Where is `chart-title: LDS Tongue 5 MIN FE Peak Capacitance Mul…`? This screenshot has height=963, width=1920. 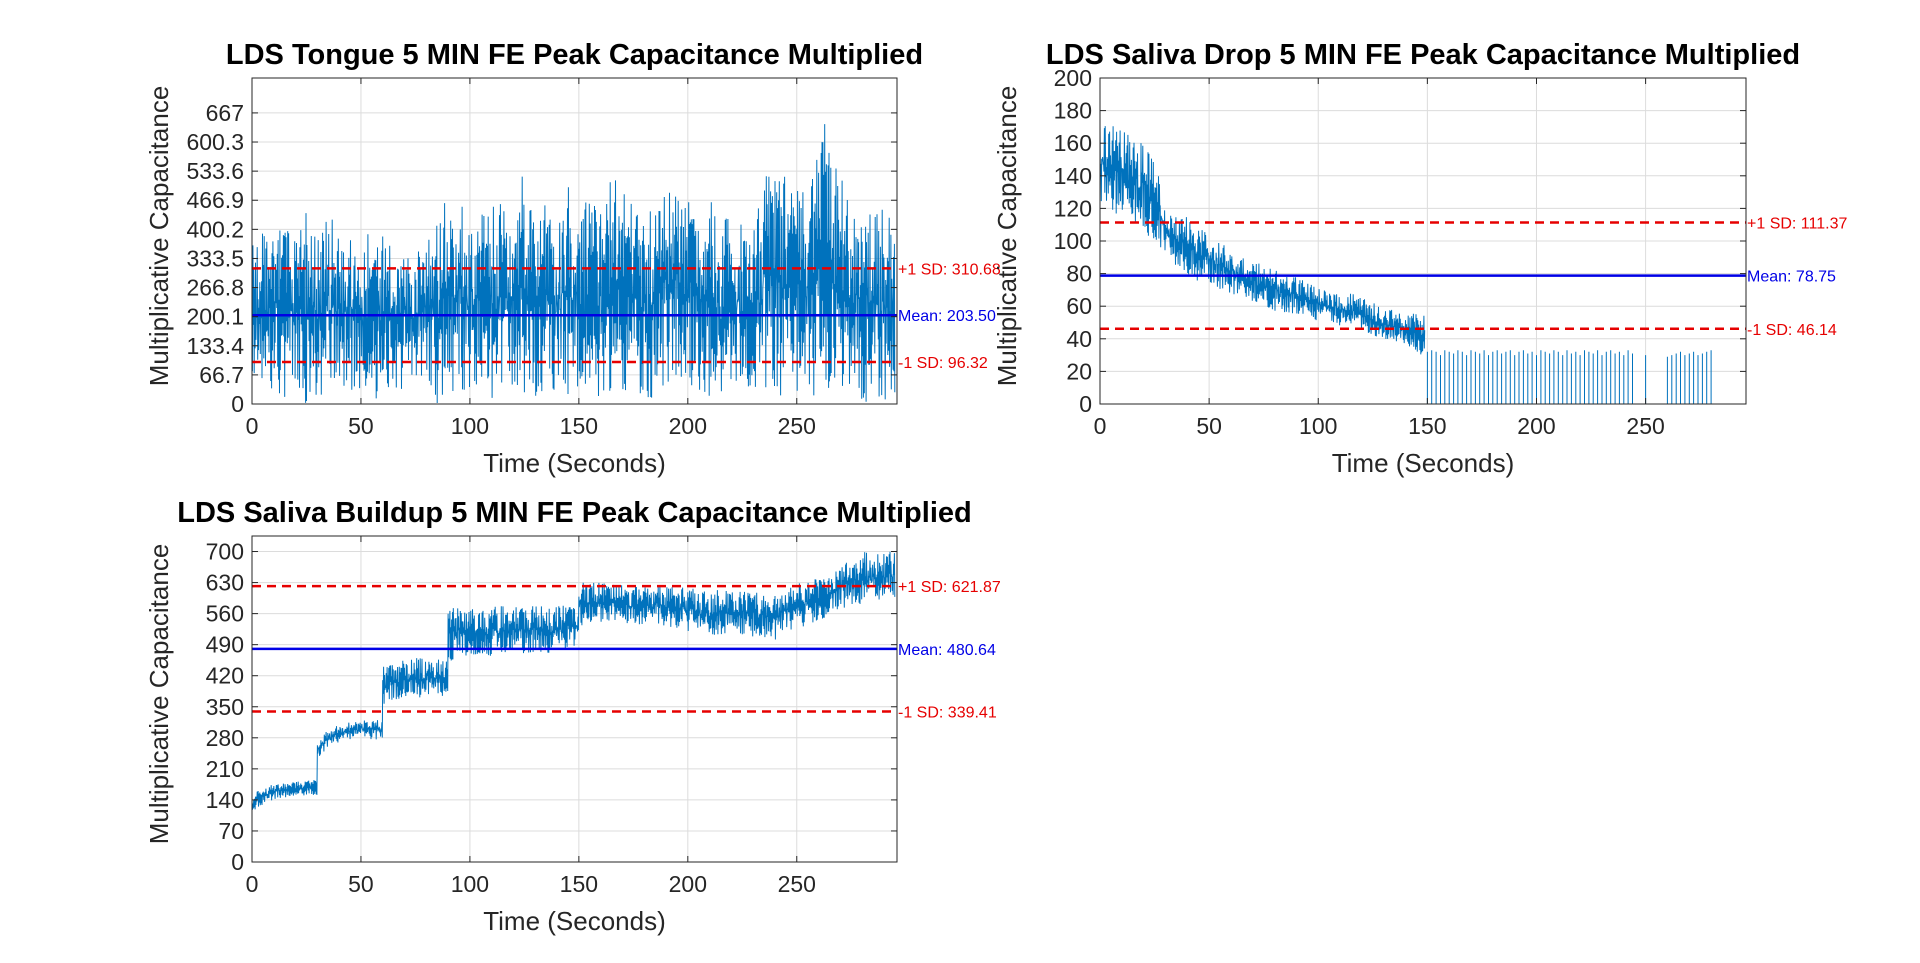 chart-title: LDS Tongue 5 MIN FE Peak Capacitance Mul… is located at coordinates (574, 55).